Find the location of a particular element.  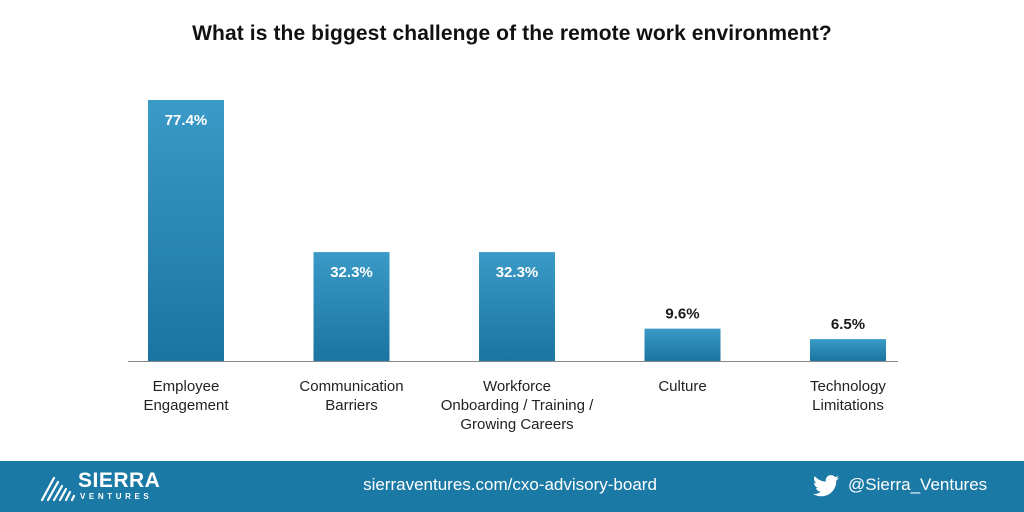

data-label-0: 77.4% is located at coordinates (186, 120).